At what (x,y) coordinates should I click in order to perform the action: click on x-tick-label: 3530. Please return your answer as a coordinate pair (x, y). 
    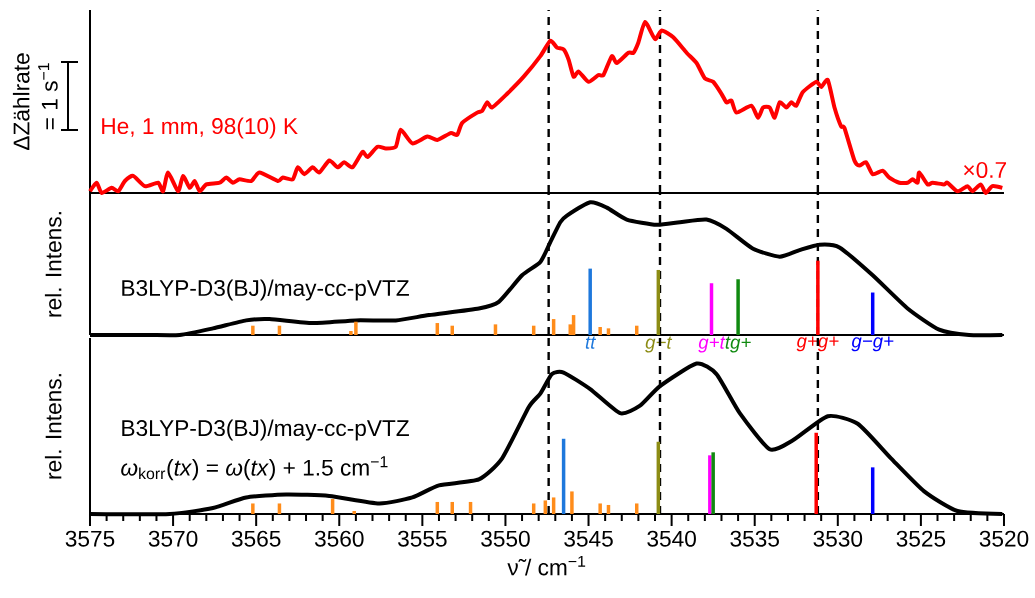
    Looking at the image, I should click on (838, 538).